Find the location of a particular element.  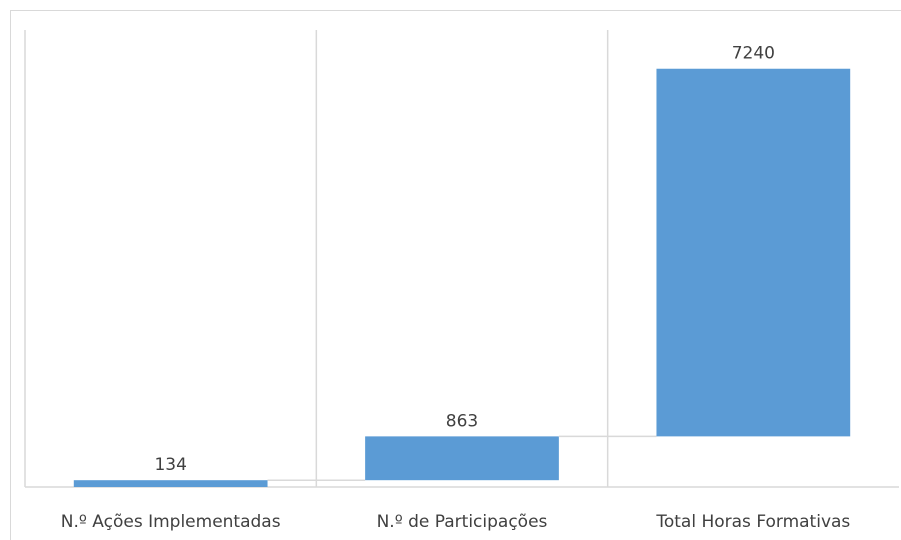

x-tick-label: N.º Ações Implementadas is located at coordinates (171, 522).